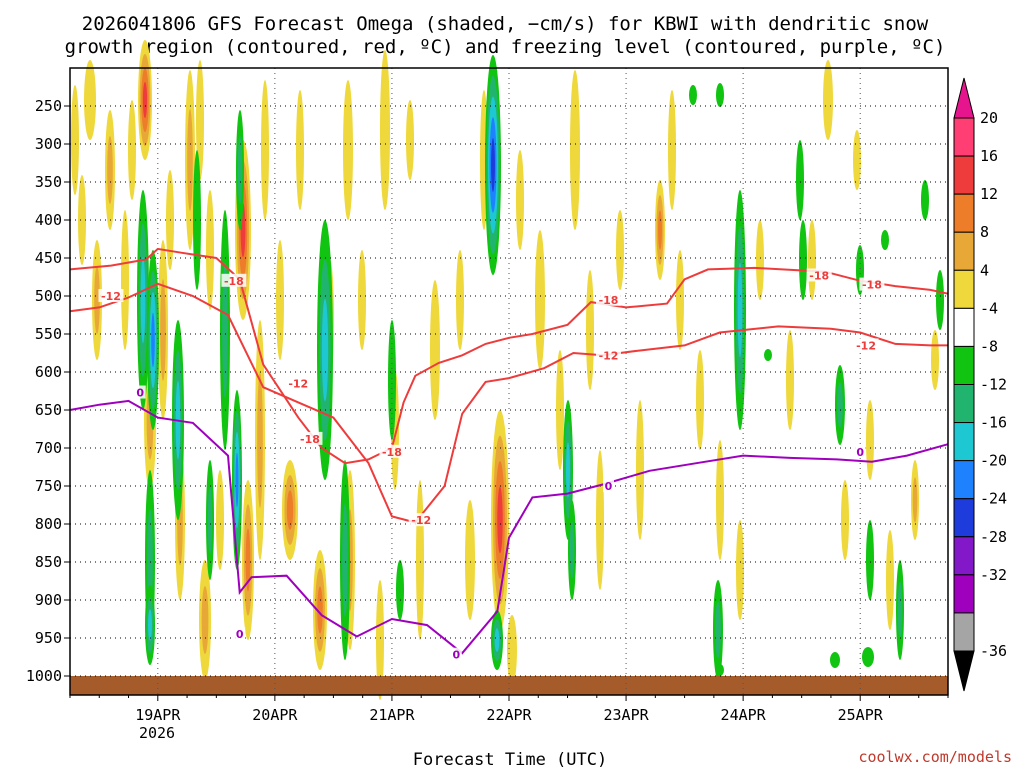 This screenshot has width=1024, height=768. Describe the element at coordinates (993, 423) in the screenshot. I see `colorbar-label: -16` at that location.